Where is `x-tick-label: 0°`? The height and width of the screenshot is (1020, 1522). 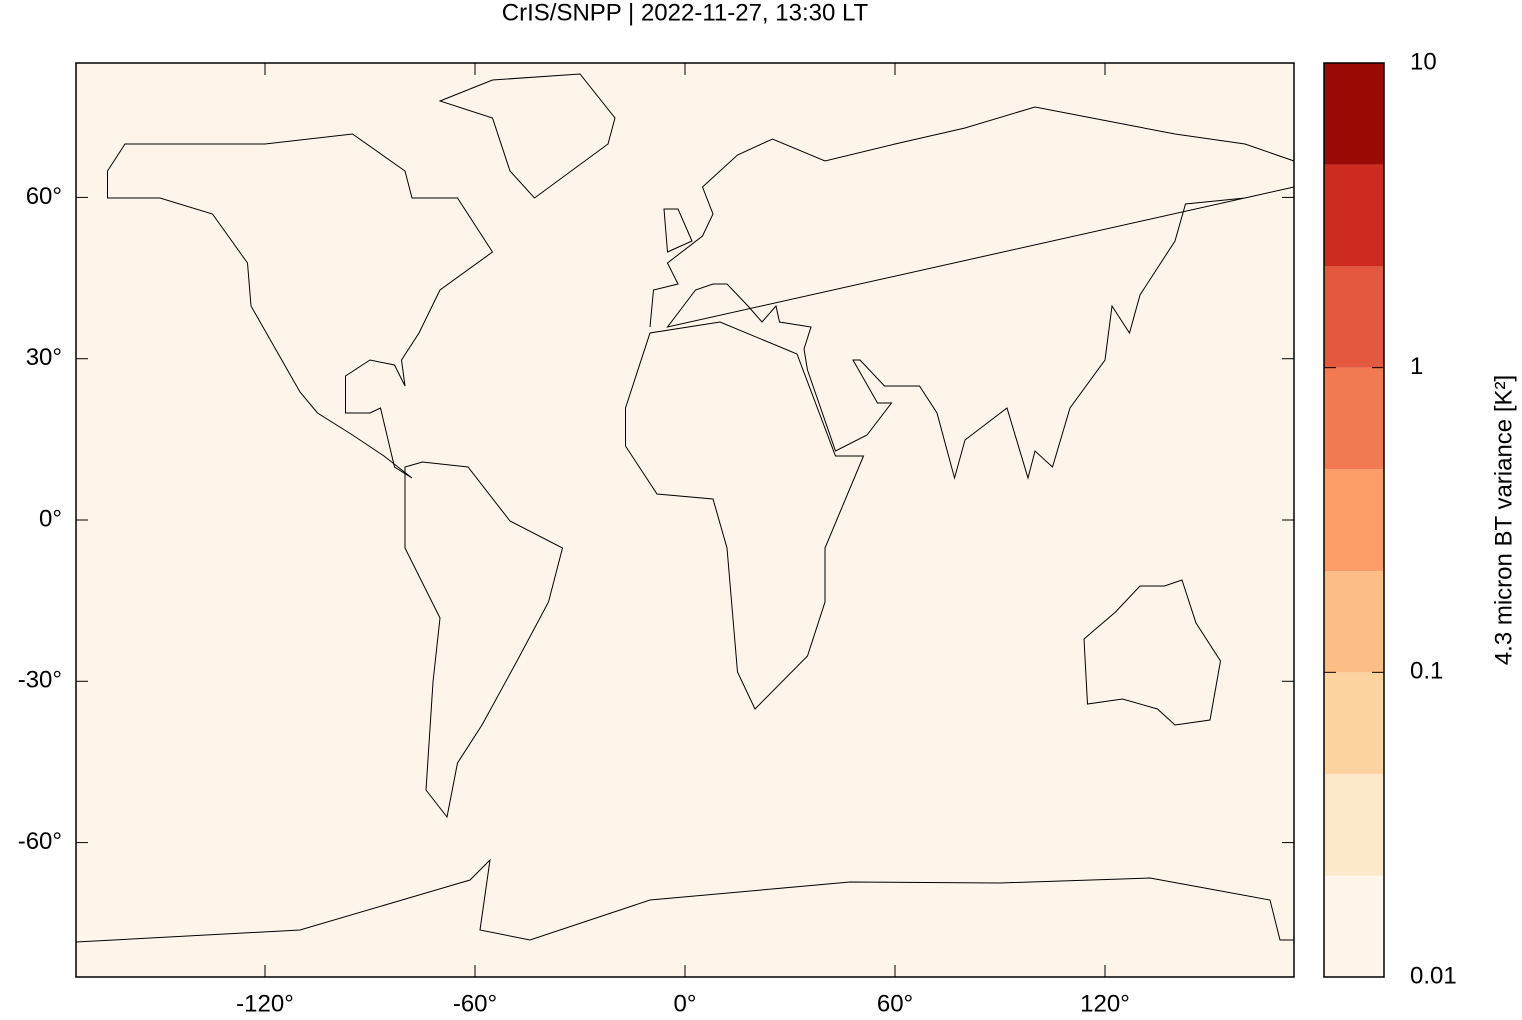 x-tick-label: 0° is located at coordinates (685, 1003).